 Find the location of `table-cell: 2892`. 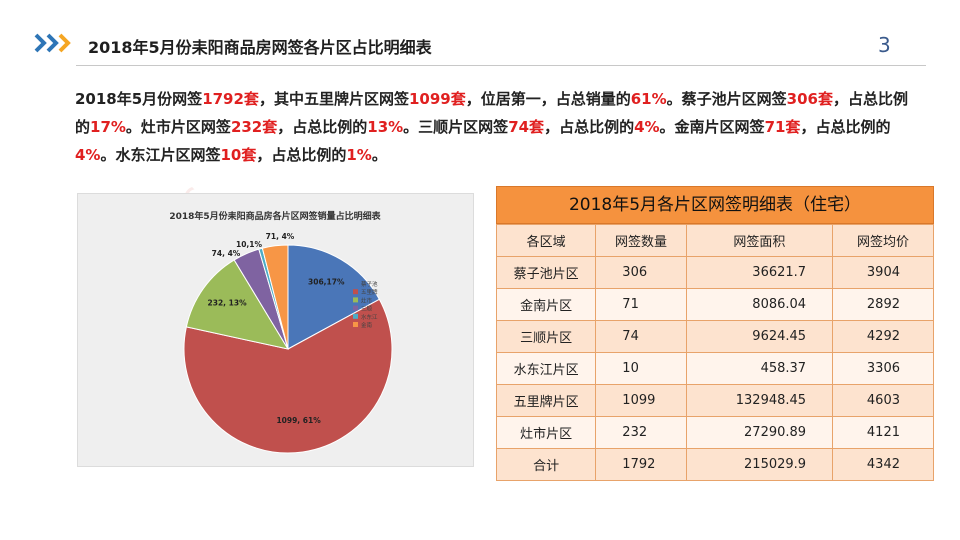

table-cell: 2892 is located at coordinates (883, 304).